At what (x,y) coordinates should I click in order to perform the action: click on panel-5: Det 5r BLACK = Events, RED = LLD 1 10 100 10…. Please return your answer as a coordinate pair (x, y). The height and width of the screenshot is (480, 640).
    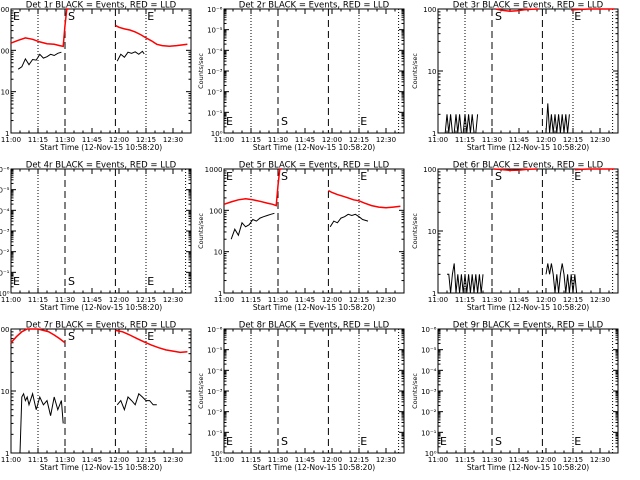
    Looking at the image, I should click on (301, 236).